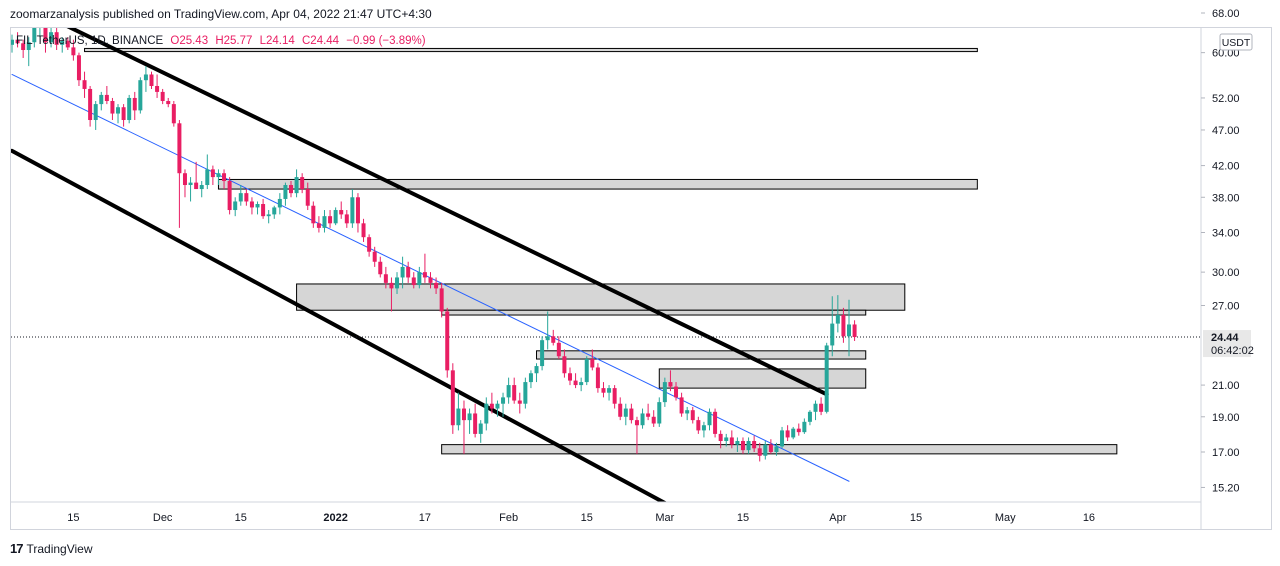 This screenshot has height=566, width=1280. Describe the element at coordinates (189, 41) in the screenshot. I see `legend-open: O25.43` at that location.